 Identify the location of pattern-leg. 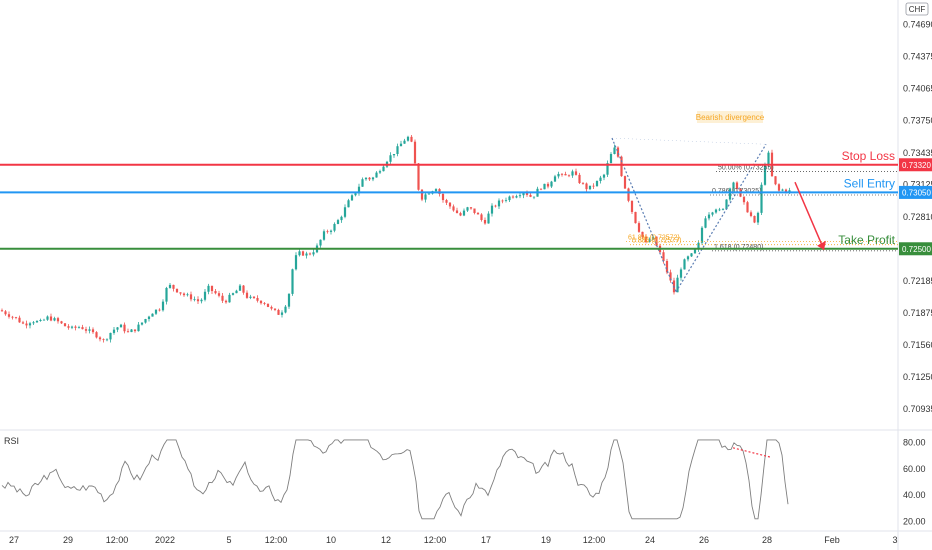
(721, 218).